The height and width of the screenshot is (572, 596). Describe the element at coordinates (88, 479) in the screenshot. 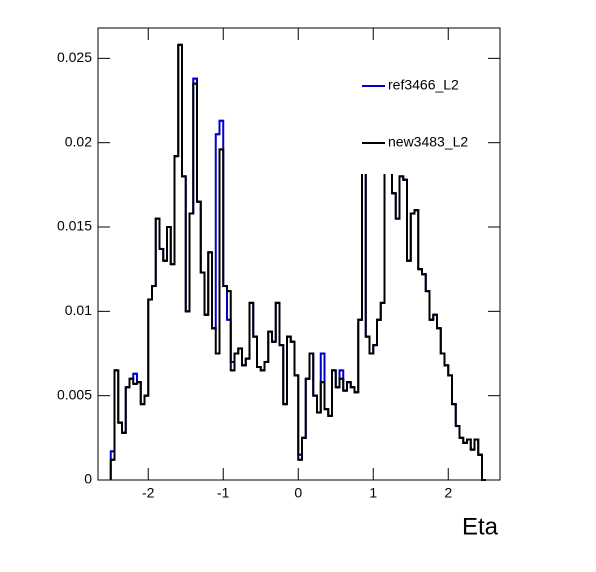

I see `y-tick-label: 0` at that location.